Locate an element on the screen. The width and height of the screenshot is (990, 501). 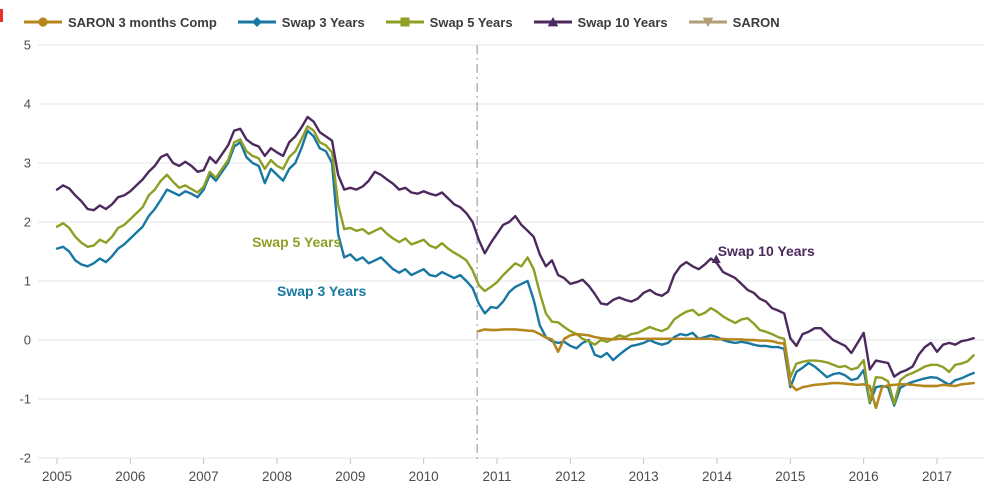
y-axis-tick-label: 2 is located at coordinates (27, 222).